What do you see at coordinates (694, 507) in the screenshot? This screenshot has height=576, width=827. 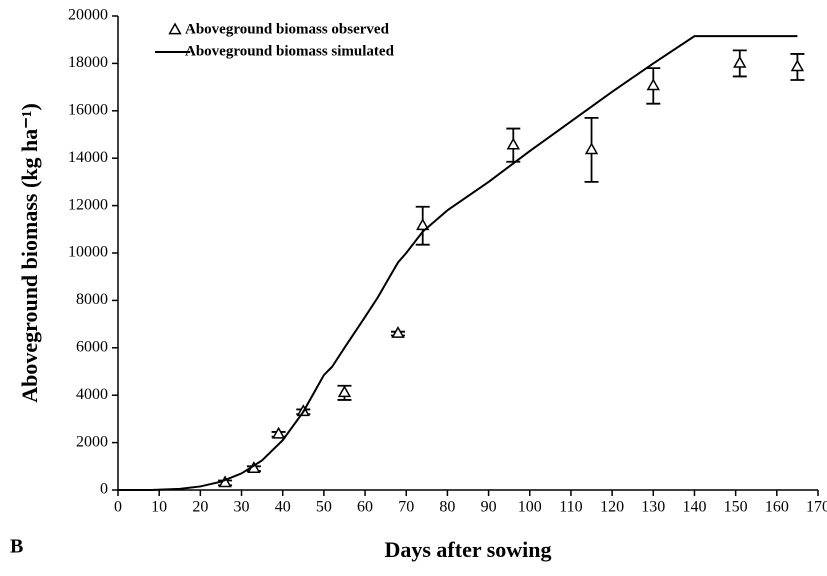 I see `x-tick-label: 140` at bounding box center [694, 507].